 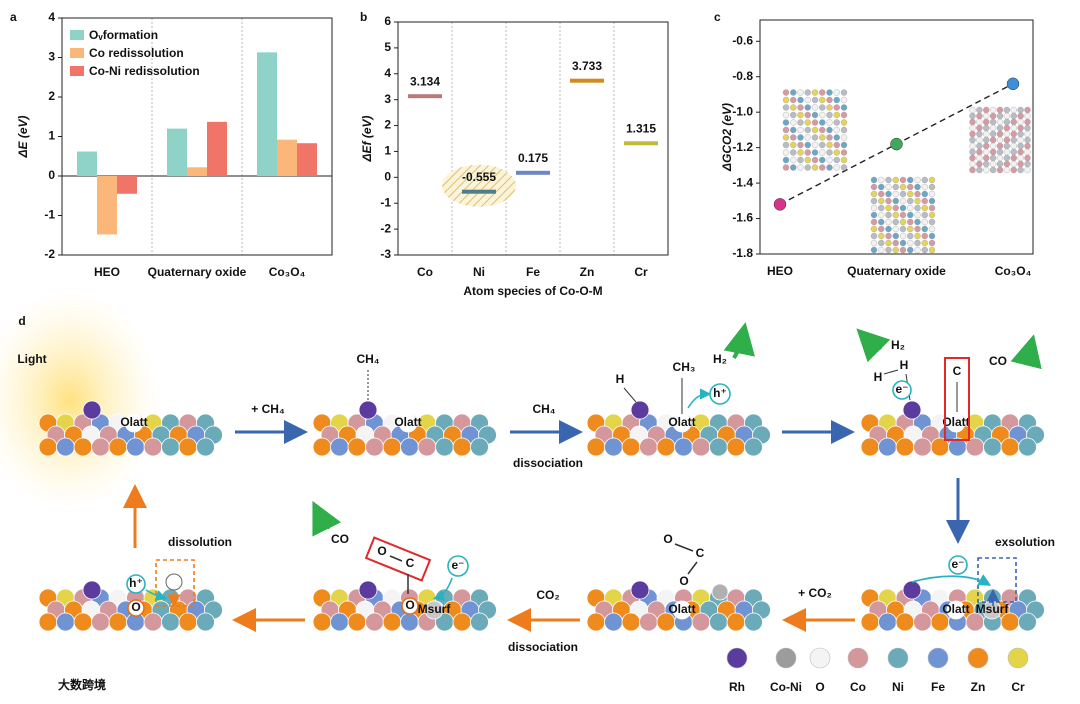 I want to click on diagram-text: dissociation, so click(x=548, y=463).